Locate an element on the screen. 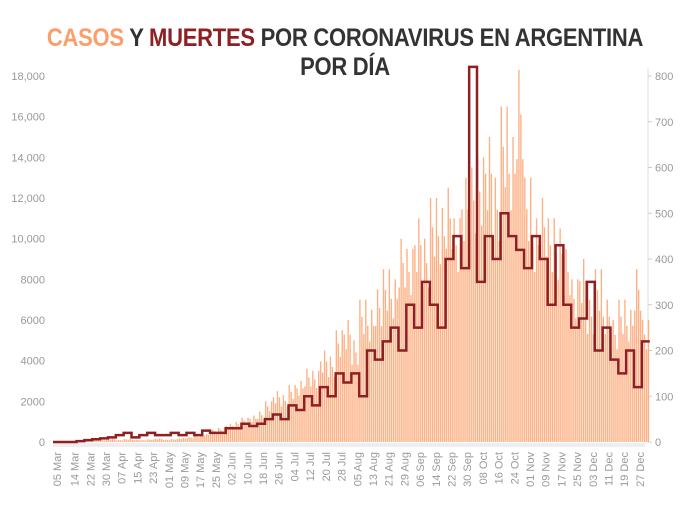 The image size is (690, 506). x-tick-label: 24 Oct is located at coordinates (515, 468).